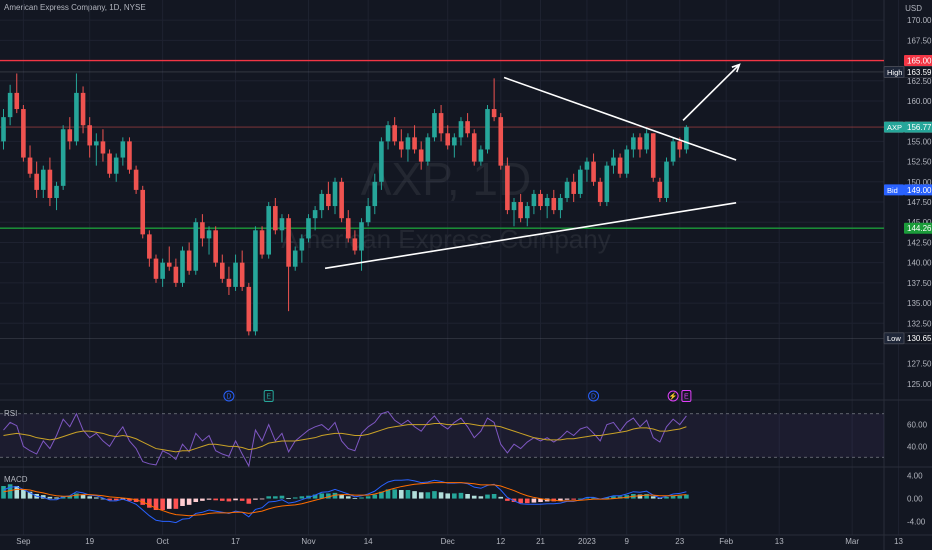 This screenshot has height=550, width=932. What do you see at coordinates (919, 190) in the screenshot?
I see `bid-value-label: 149.00` at bounding box center [919, 190].